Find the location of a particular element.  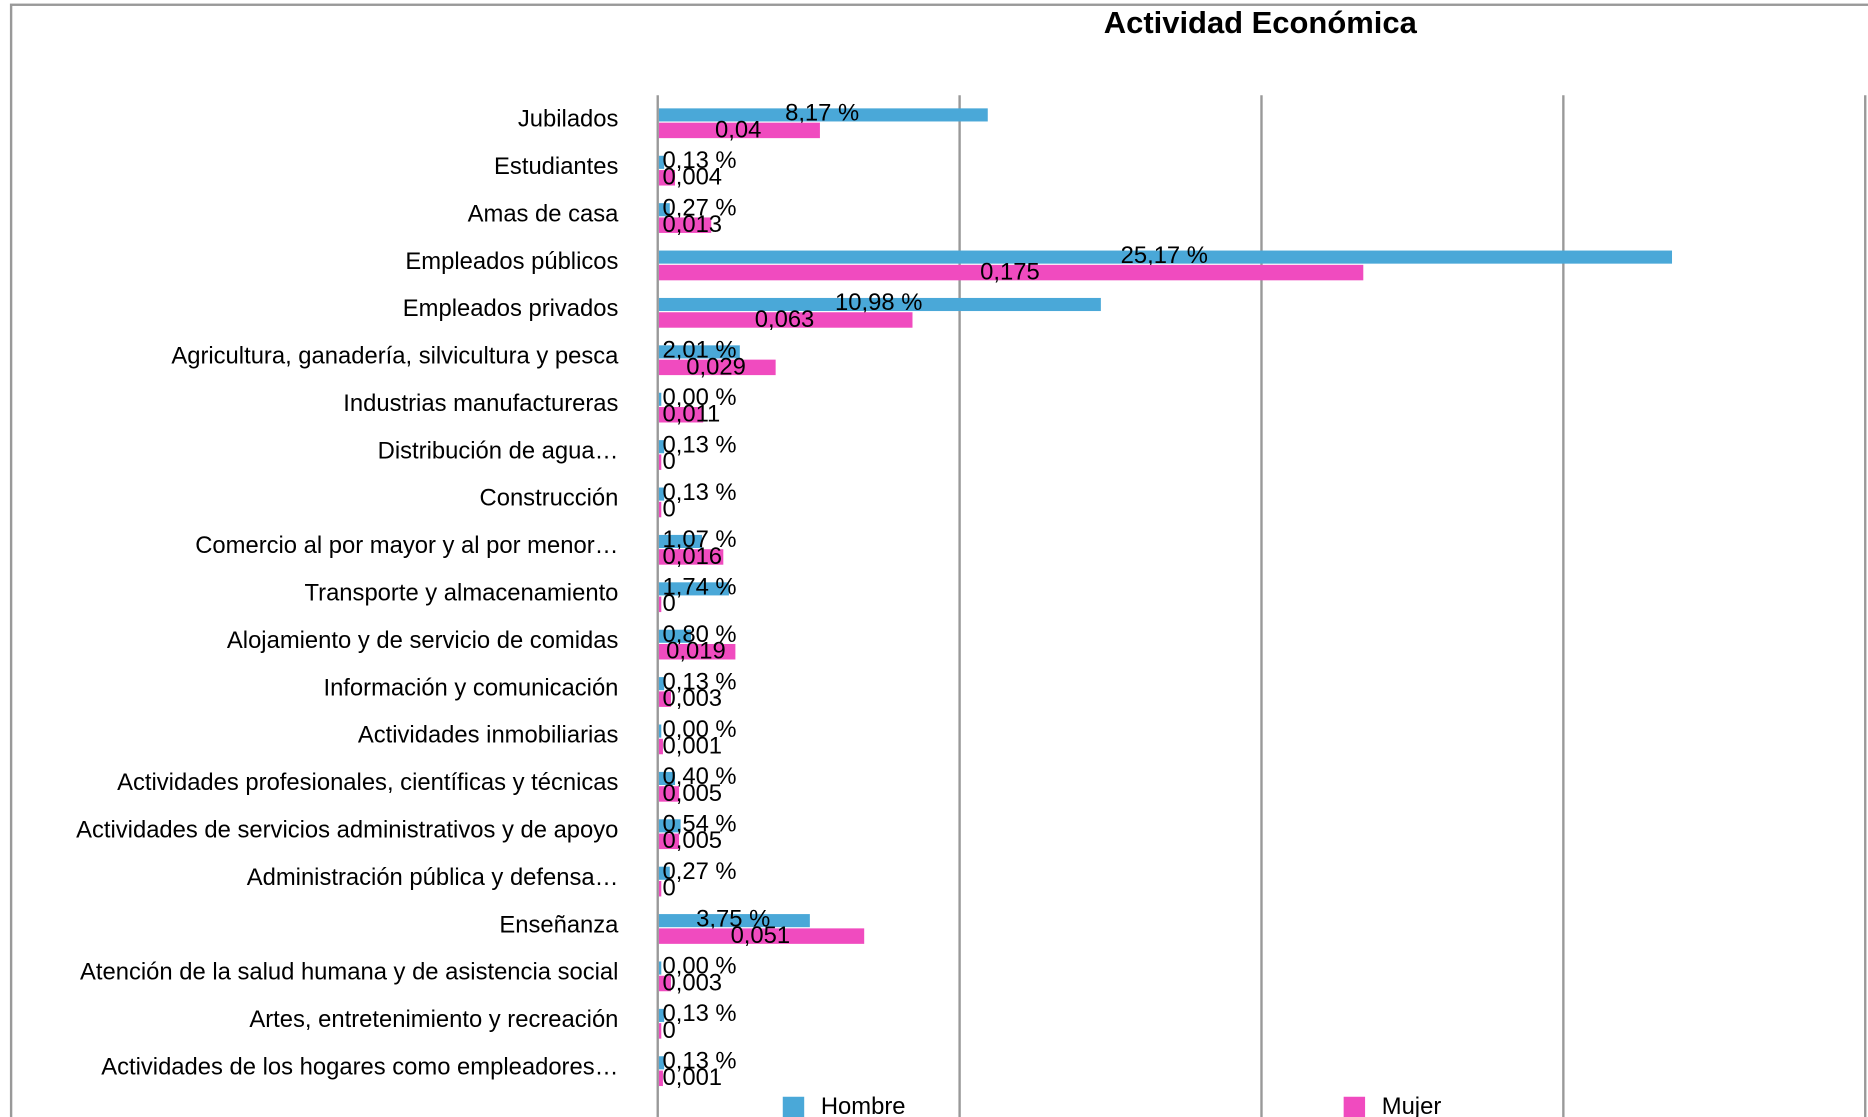

value-label: 0,175 is located at coordinates (1010, 271).